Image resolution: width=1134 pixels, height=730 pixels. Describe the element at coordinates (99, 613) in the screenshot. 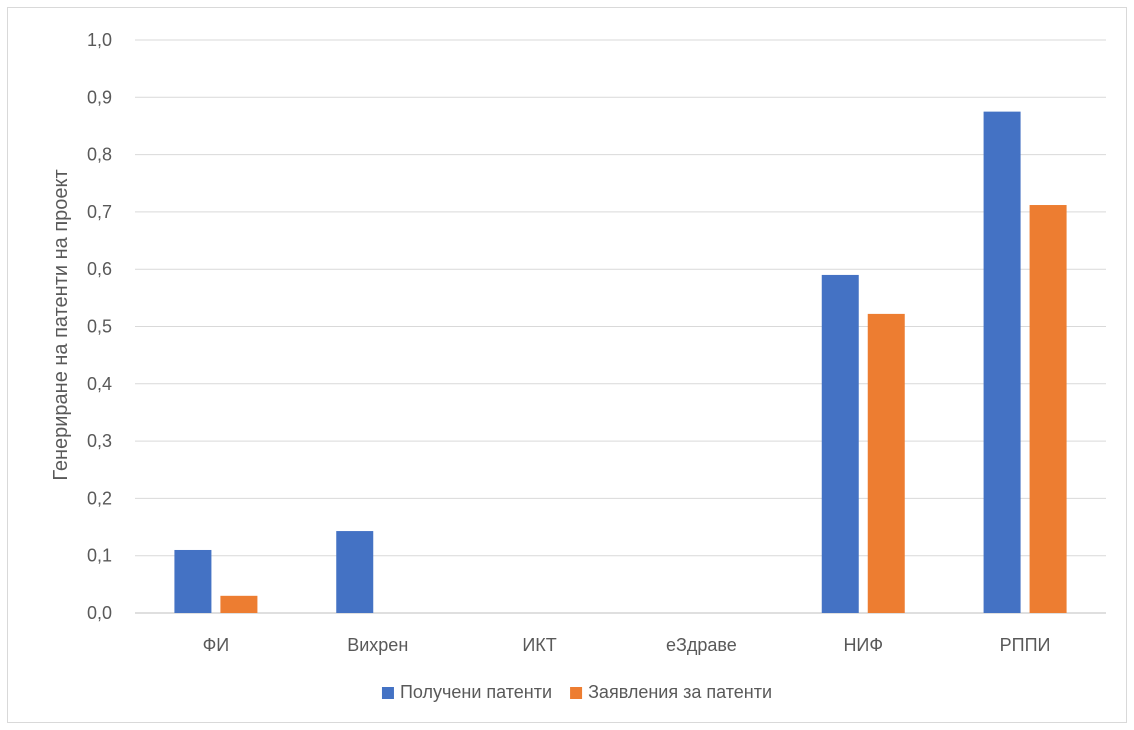

I see `y-tick-label: 0,0` at that location.